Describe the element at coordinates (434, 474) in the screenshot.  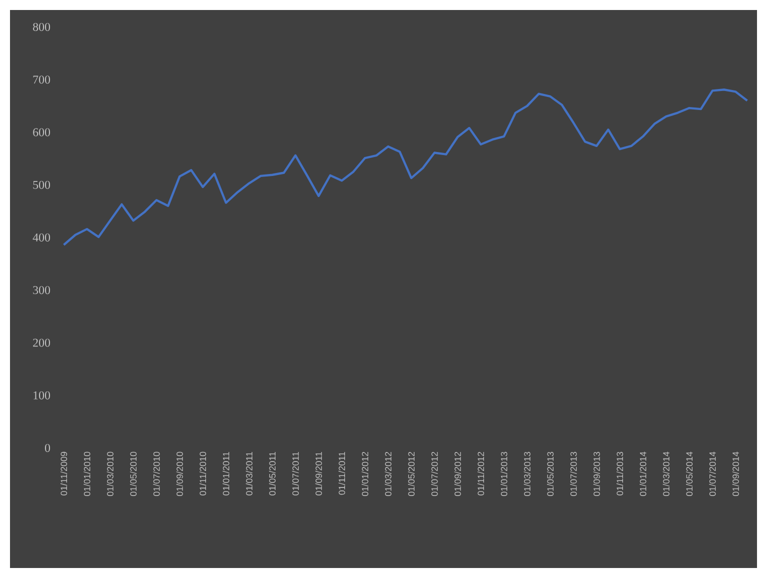
I see `x-tick-label: 01/07/2012` at that location.